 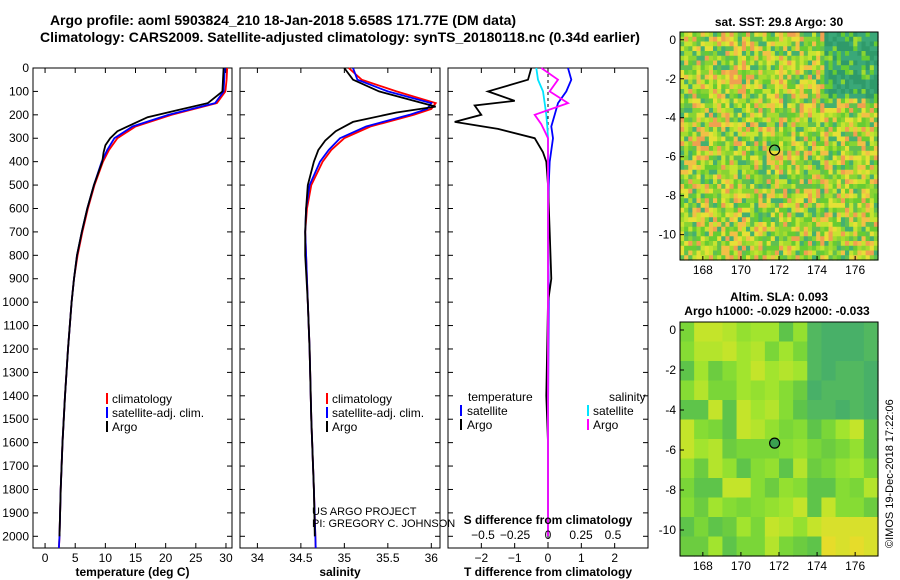 What do you see at coordinates (548, 558) in the screenshot?
I see `x-tick-label: 0` at bounding box center [548, 558].